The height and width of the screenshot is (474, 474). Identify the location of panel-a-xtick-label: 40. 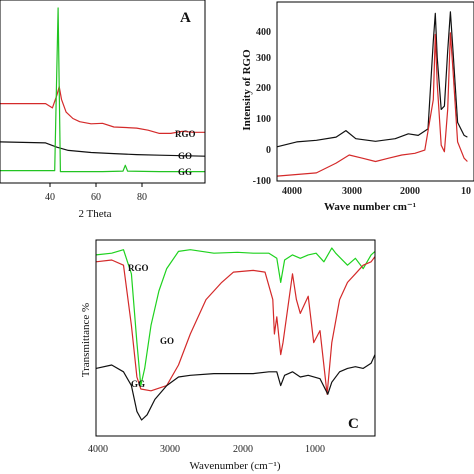
(50, 197).